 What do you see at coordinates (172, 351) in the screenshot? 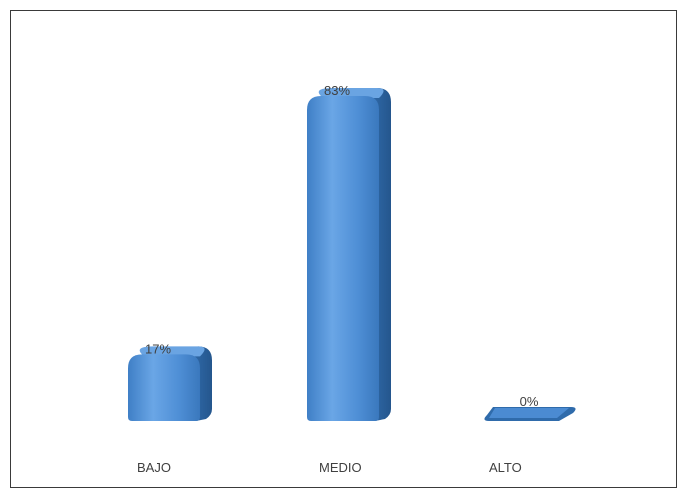
I see `bar-bajo-top` at bounding box center [172, 351].